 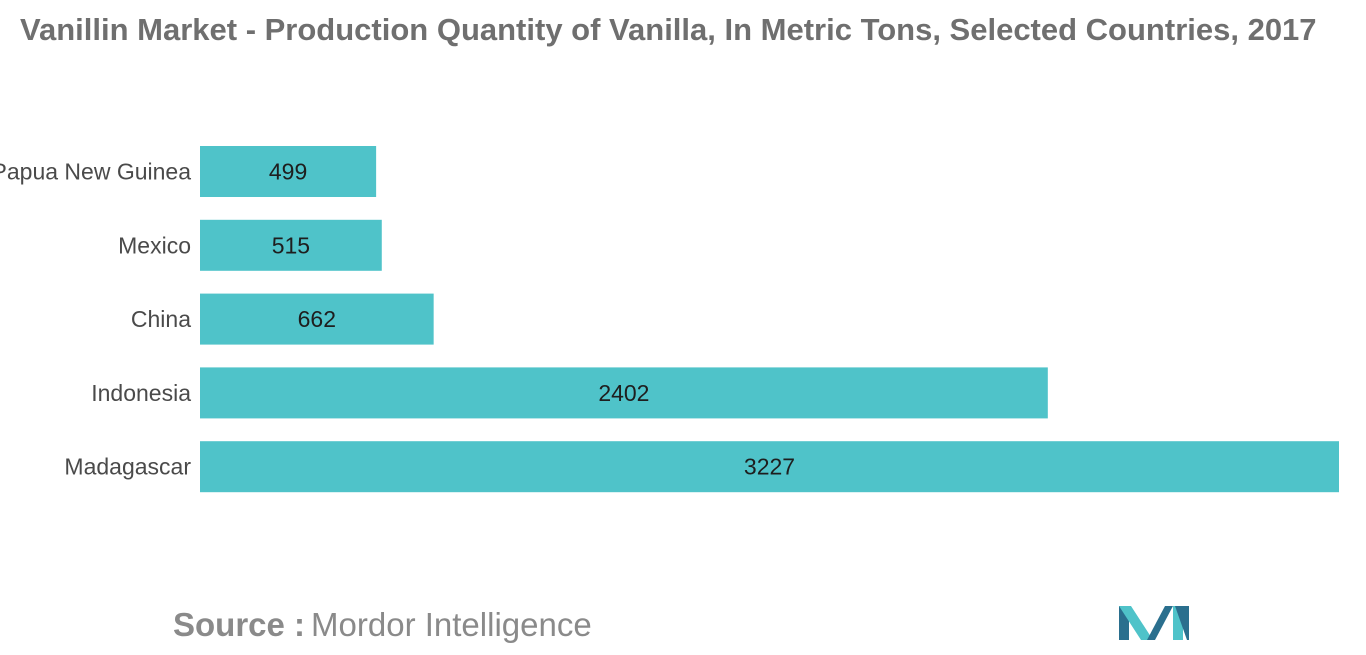 I want to click on category-label: Indonesia, so click(x=141, y=393).